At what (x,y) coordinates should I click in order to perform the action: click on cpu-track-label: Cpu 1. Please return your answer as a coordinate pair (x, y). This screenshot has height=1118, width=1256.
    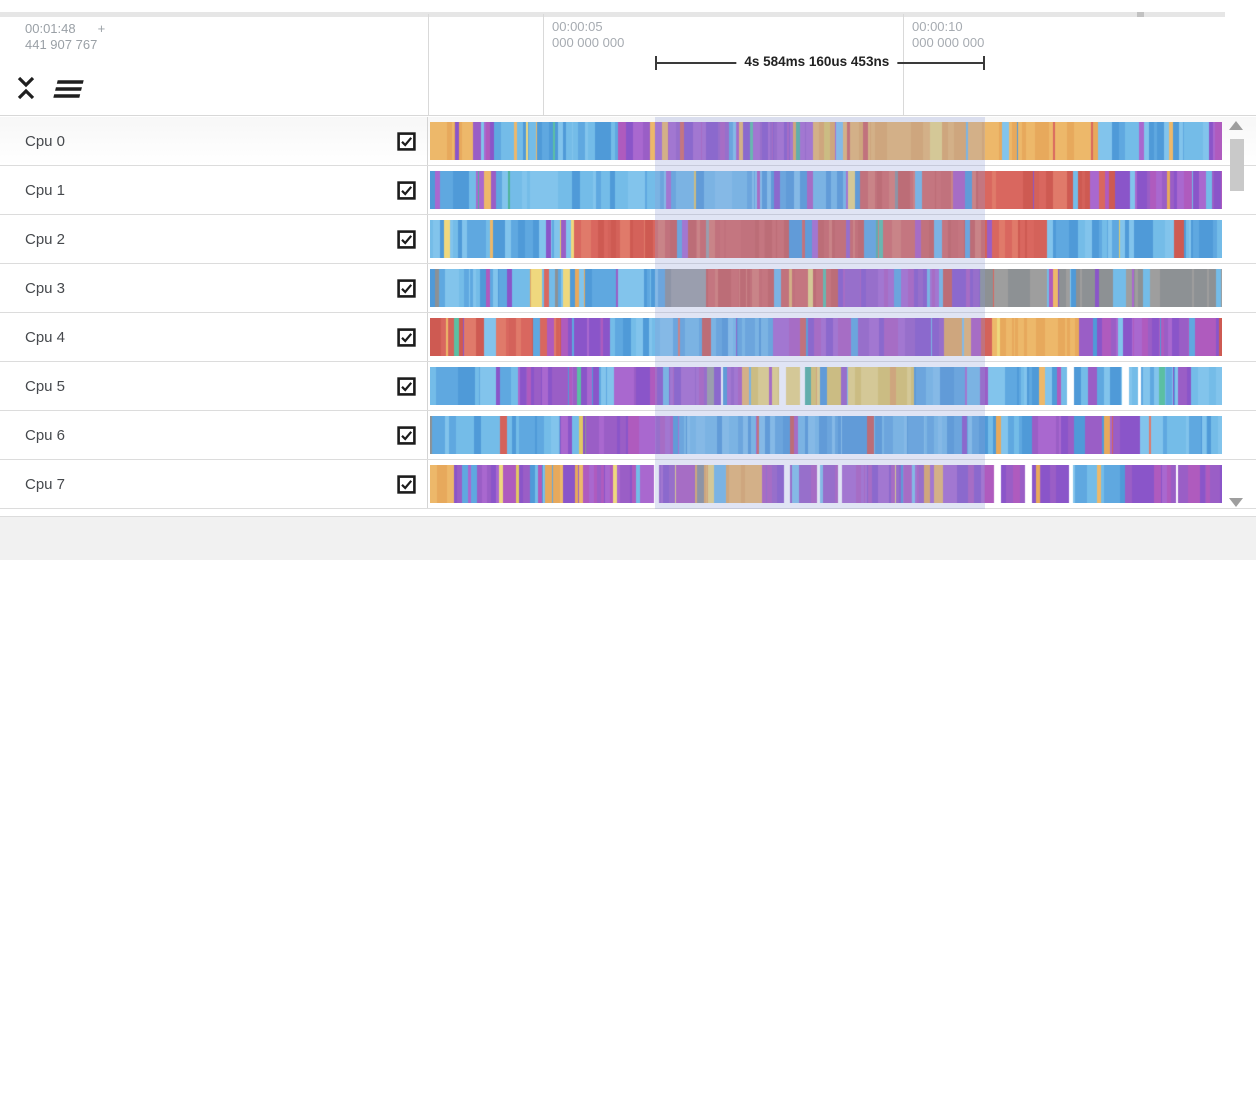
    Looking at the image, I should click on (45, 190).